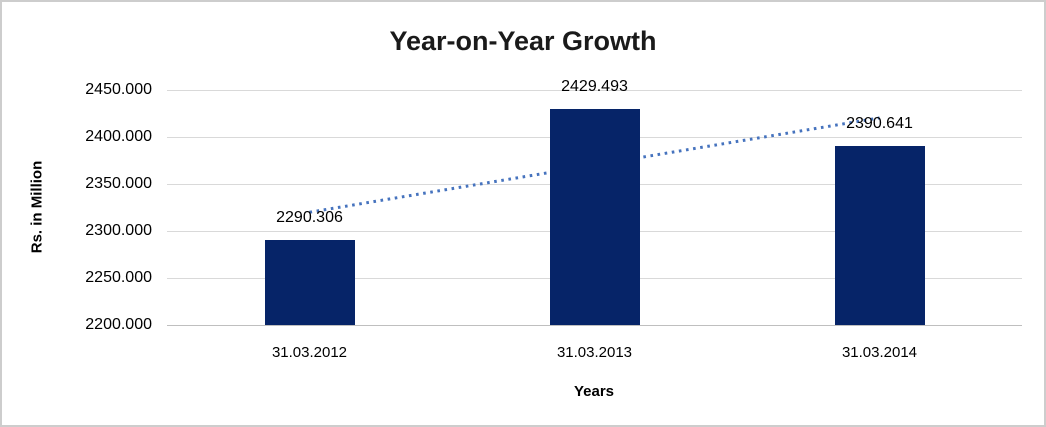 Image resolution: width=1046 pixels, height=427 pixels. Describe the element at coordinates (309, 352) in the screenshot. I see `x-tick-label: 31.03.2012` at that location.